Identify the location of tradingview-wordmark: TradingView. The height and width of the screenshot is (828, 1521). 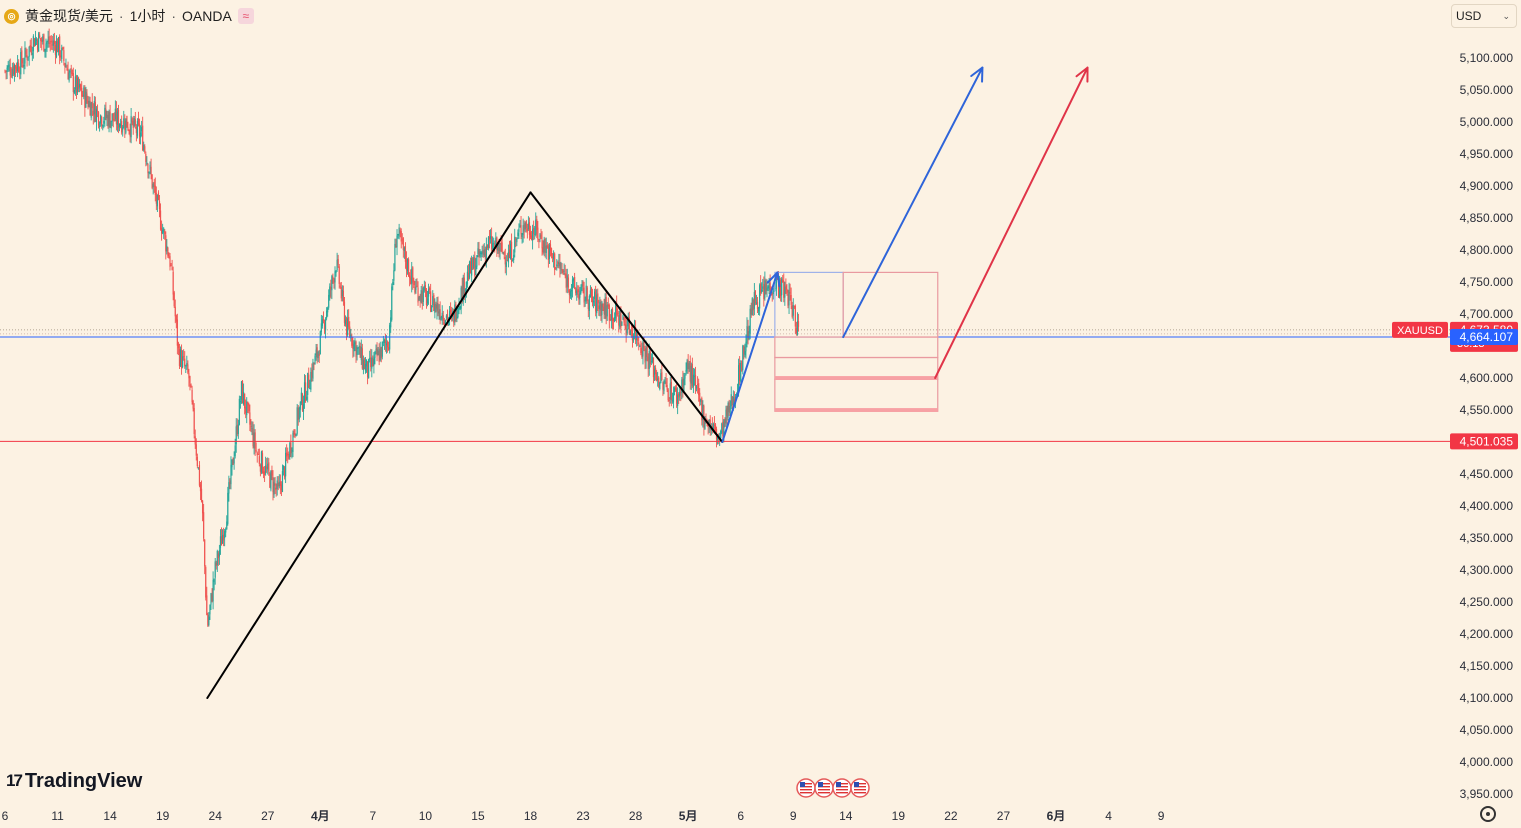
(83, 780).